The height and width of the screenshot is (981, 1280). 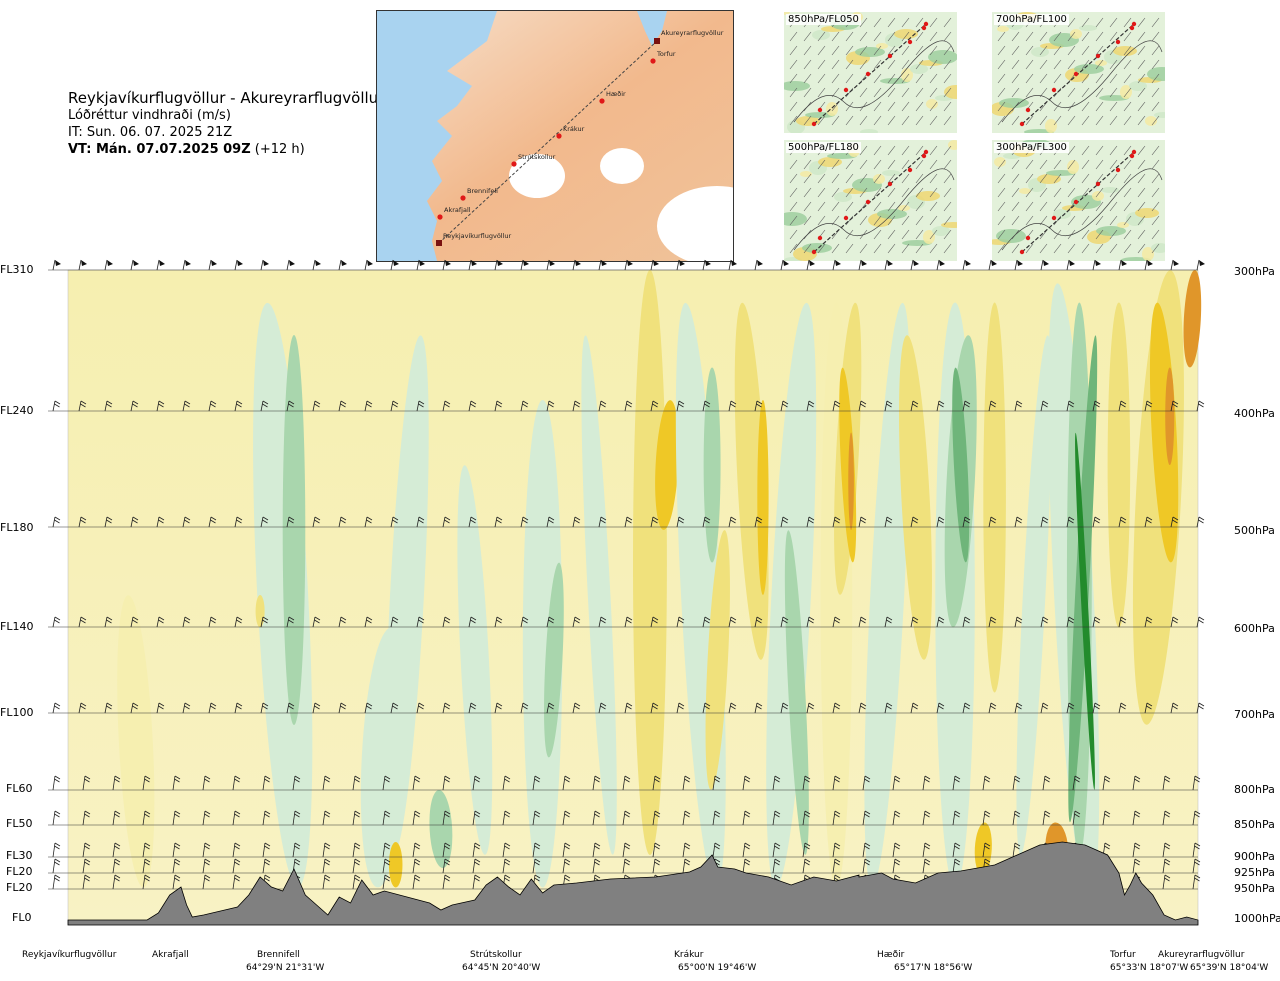 What do you see at coordinates (19, 855) in the screenshot?
I see `fl-label-7: FL30` at bounding box center [19, 855].